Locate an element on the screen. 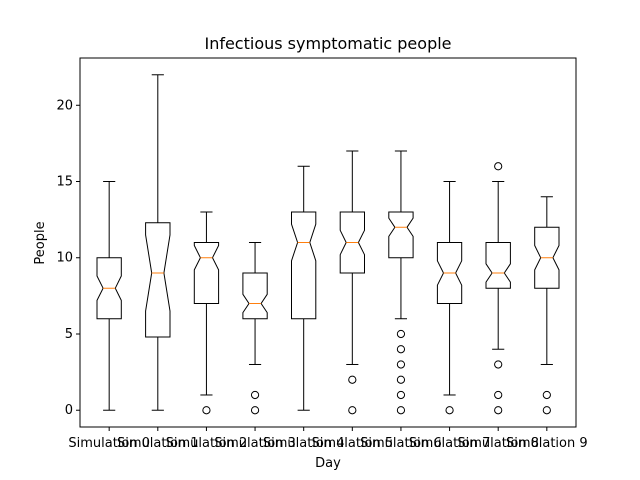  x-axis-label: Day is located at coordinates (328, 463).